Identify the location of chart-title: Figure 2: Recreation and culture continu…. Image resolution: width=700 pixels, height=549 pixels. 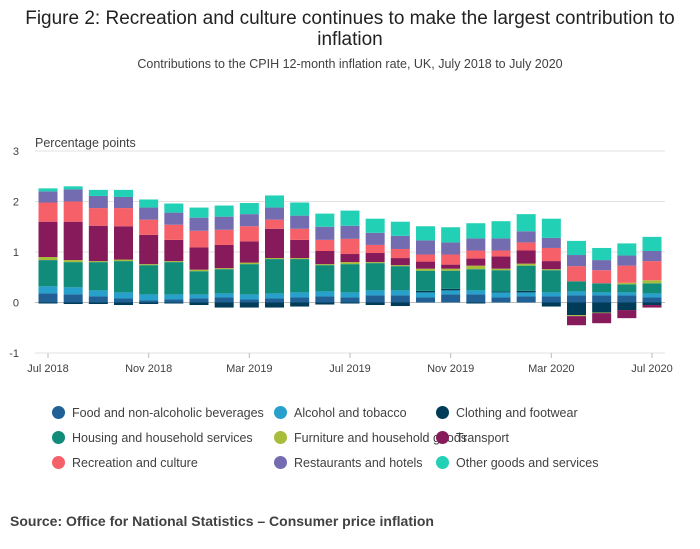
(350, 29).